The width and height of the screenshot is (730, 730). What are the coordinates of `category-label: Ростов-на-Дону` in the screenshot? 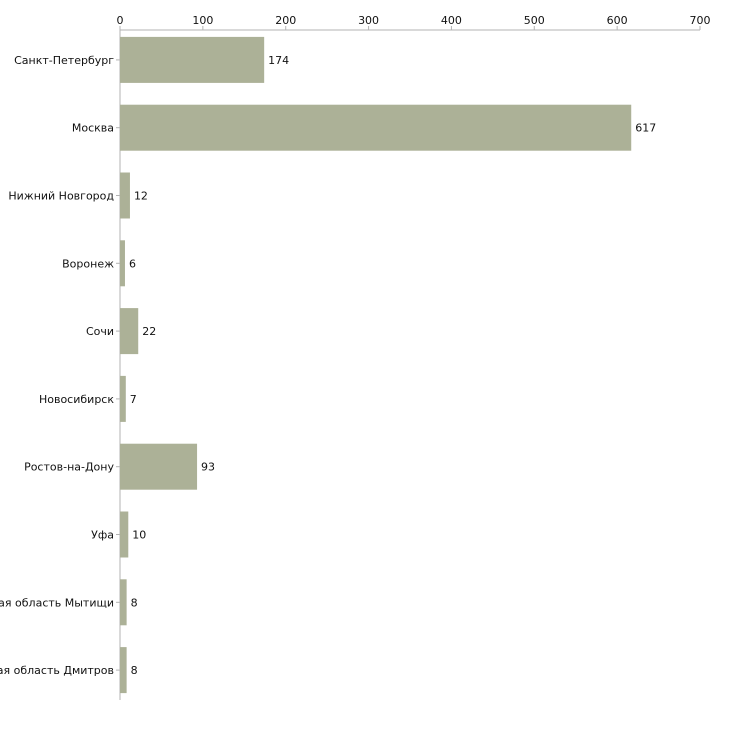 It's located at (69, 467).